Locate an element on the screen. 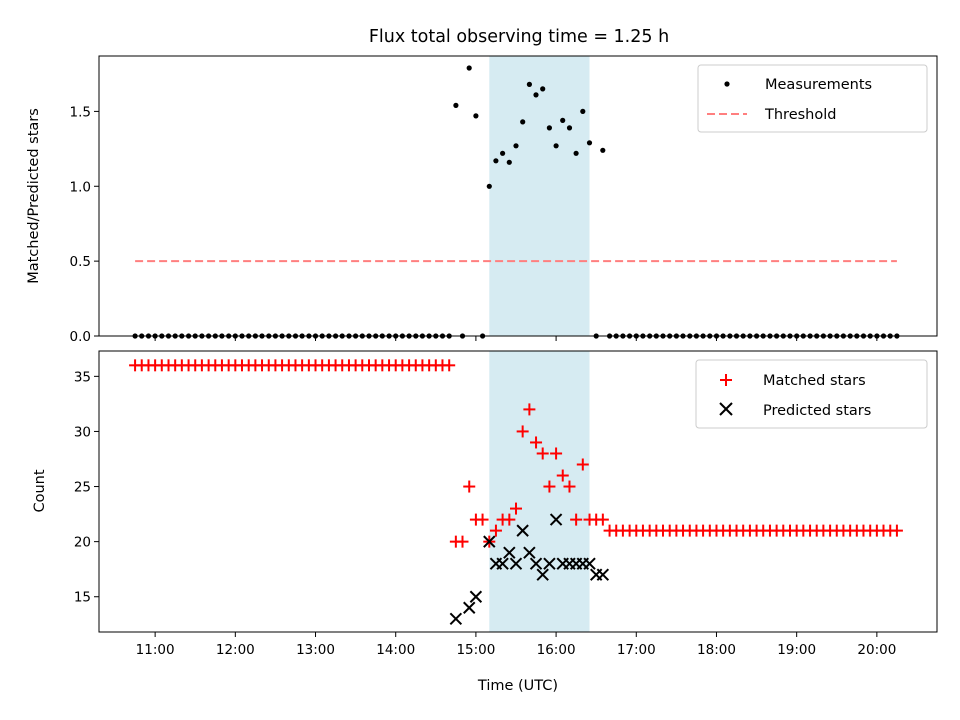  x-tick-label: 14:00 is located at coordinates (395, 650).